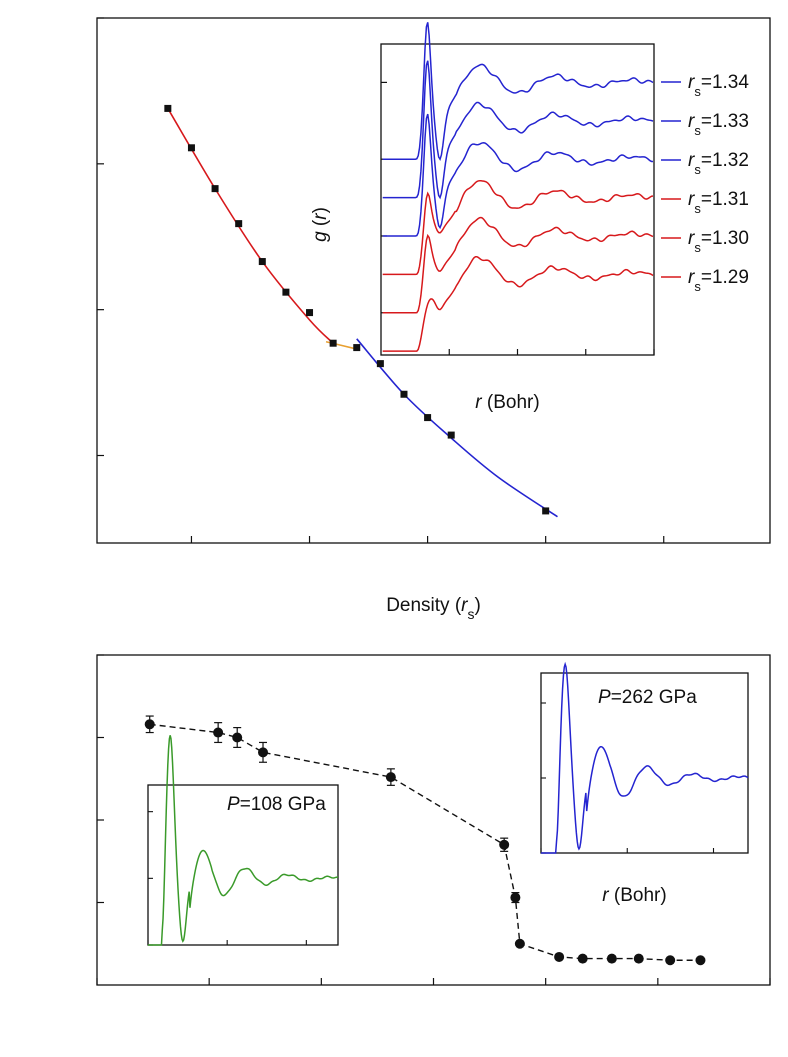 The width and height of the screenshot is (788, 1057). I want to click on panel-e-annotation-var: P, so click(604, 697).